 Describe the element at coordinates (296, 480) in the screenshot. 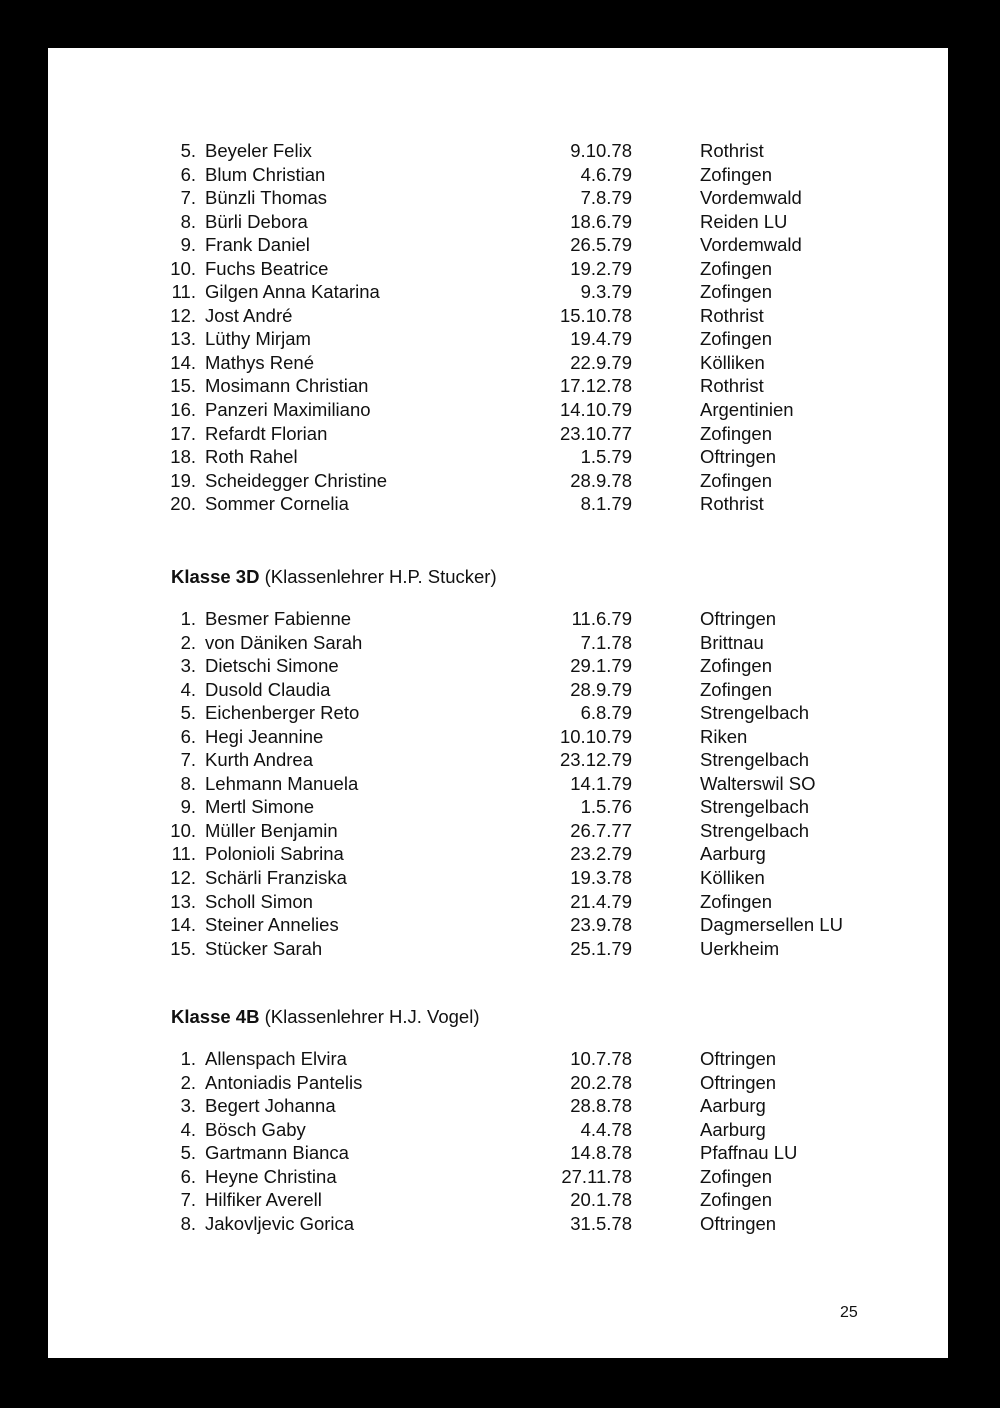

I see `student-name: Scheidegger Christine` at that location.